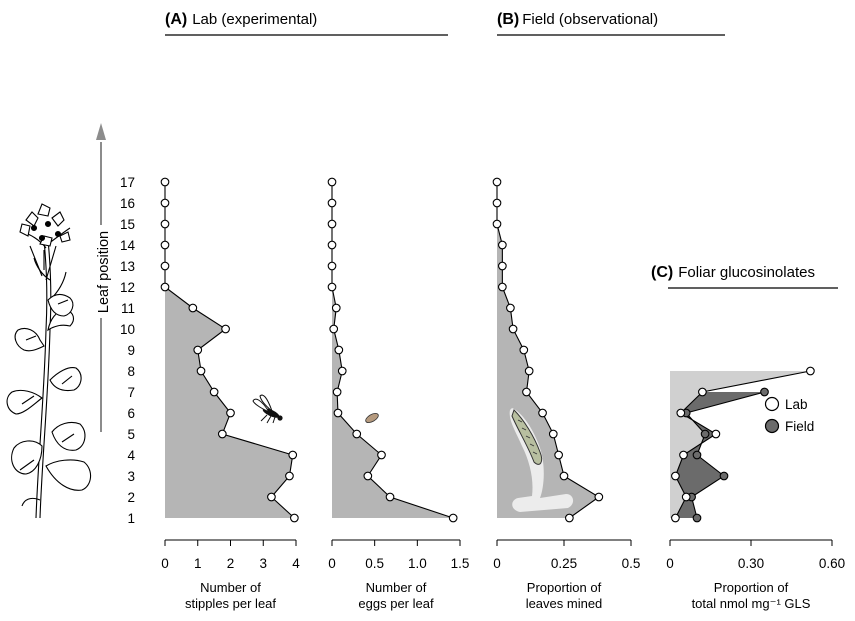 This screenshot has height=621, width=855. What do you see at coordinates (548, 350) in the screenshot?
I see `mined-area` at bounding box center [548, 350].